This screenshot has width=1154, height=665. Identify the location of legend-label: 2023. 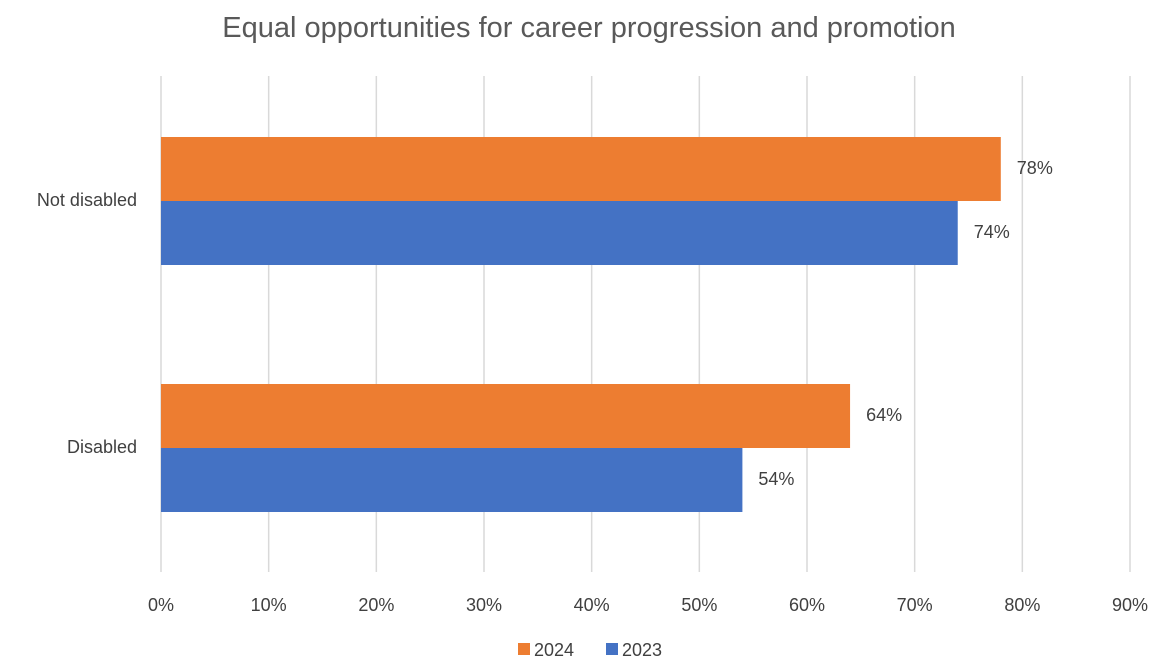
(642, 650).